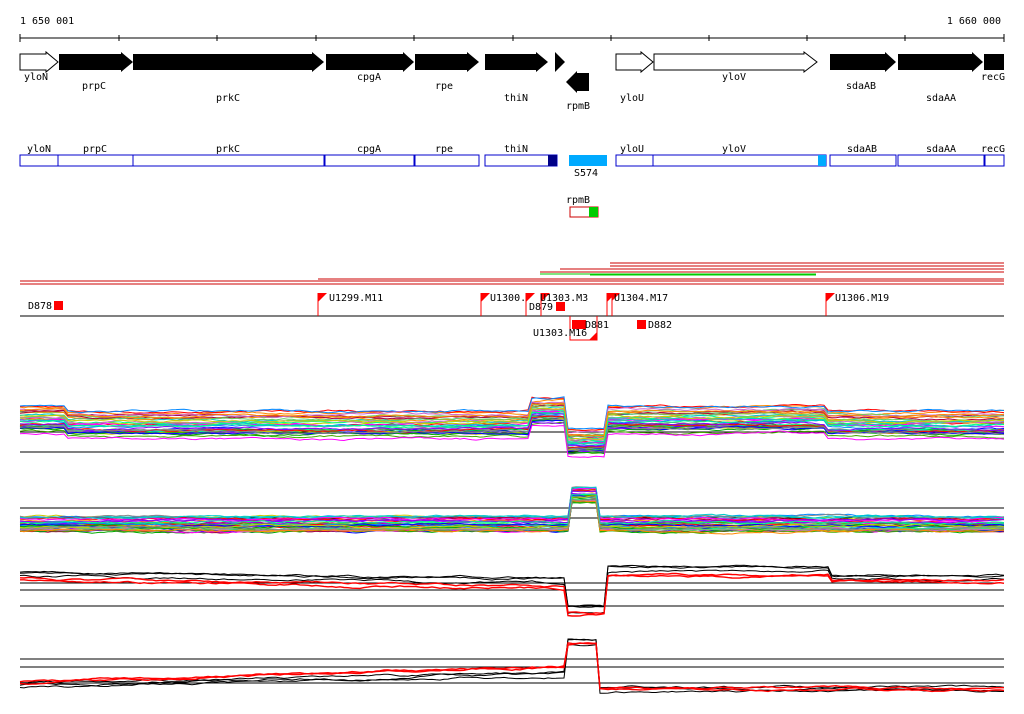  Describe the element at coordinates (578, 200) in the screenshot. I see `rpmB-feature-label: rpmB` at that location.